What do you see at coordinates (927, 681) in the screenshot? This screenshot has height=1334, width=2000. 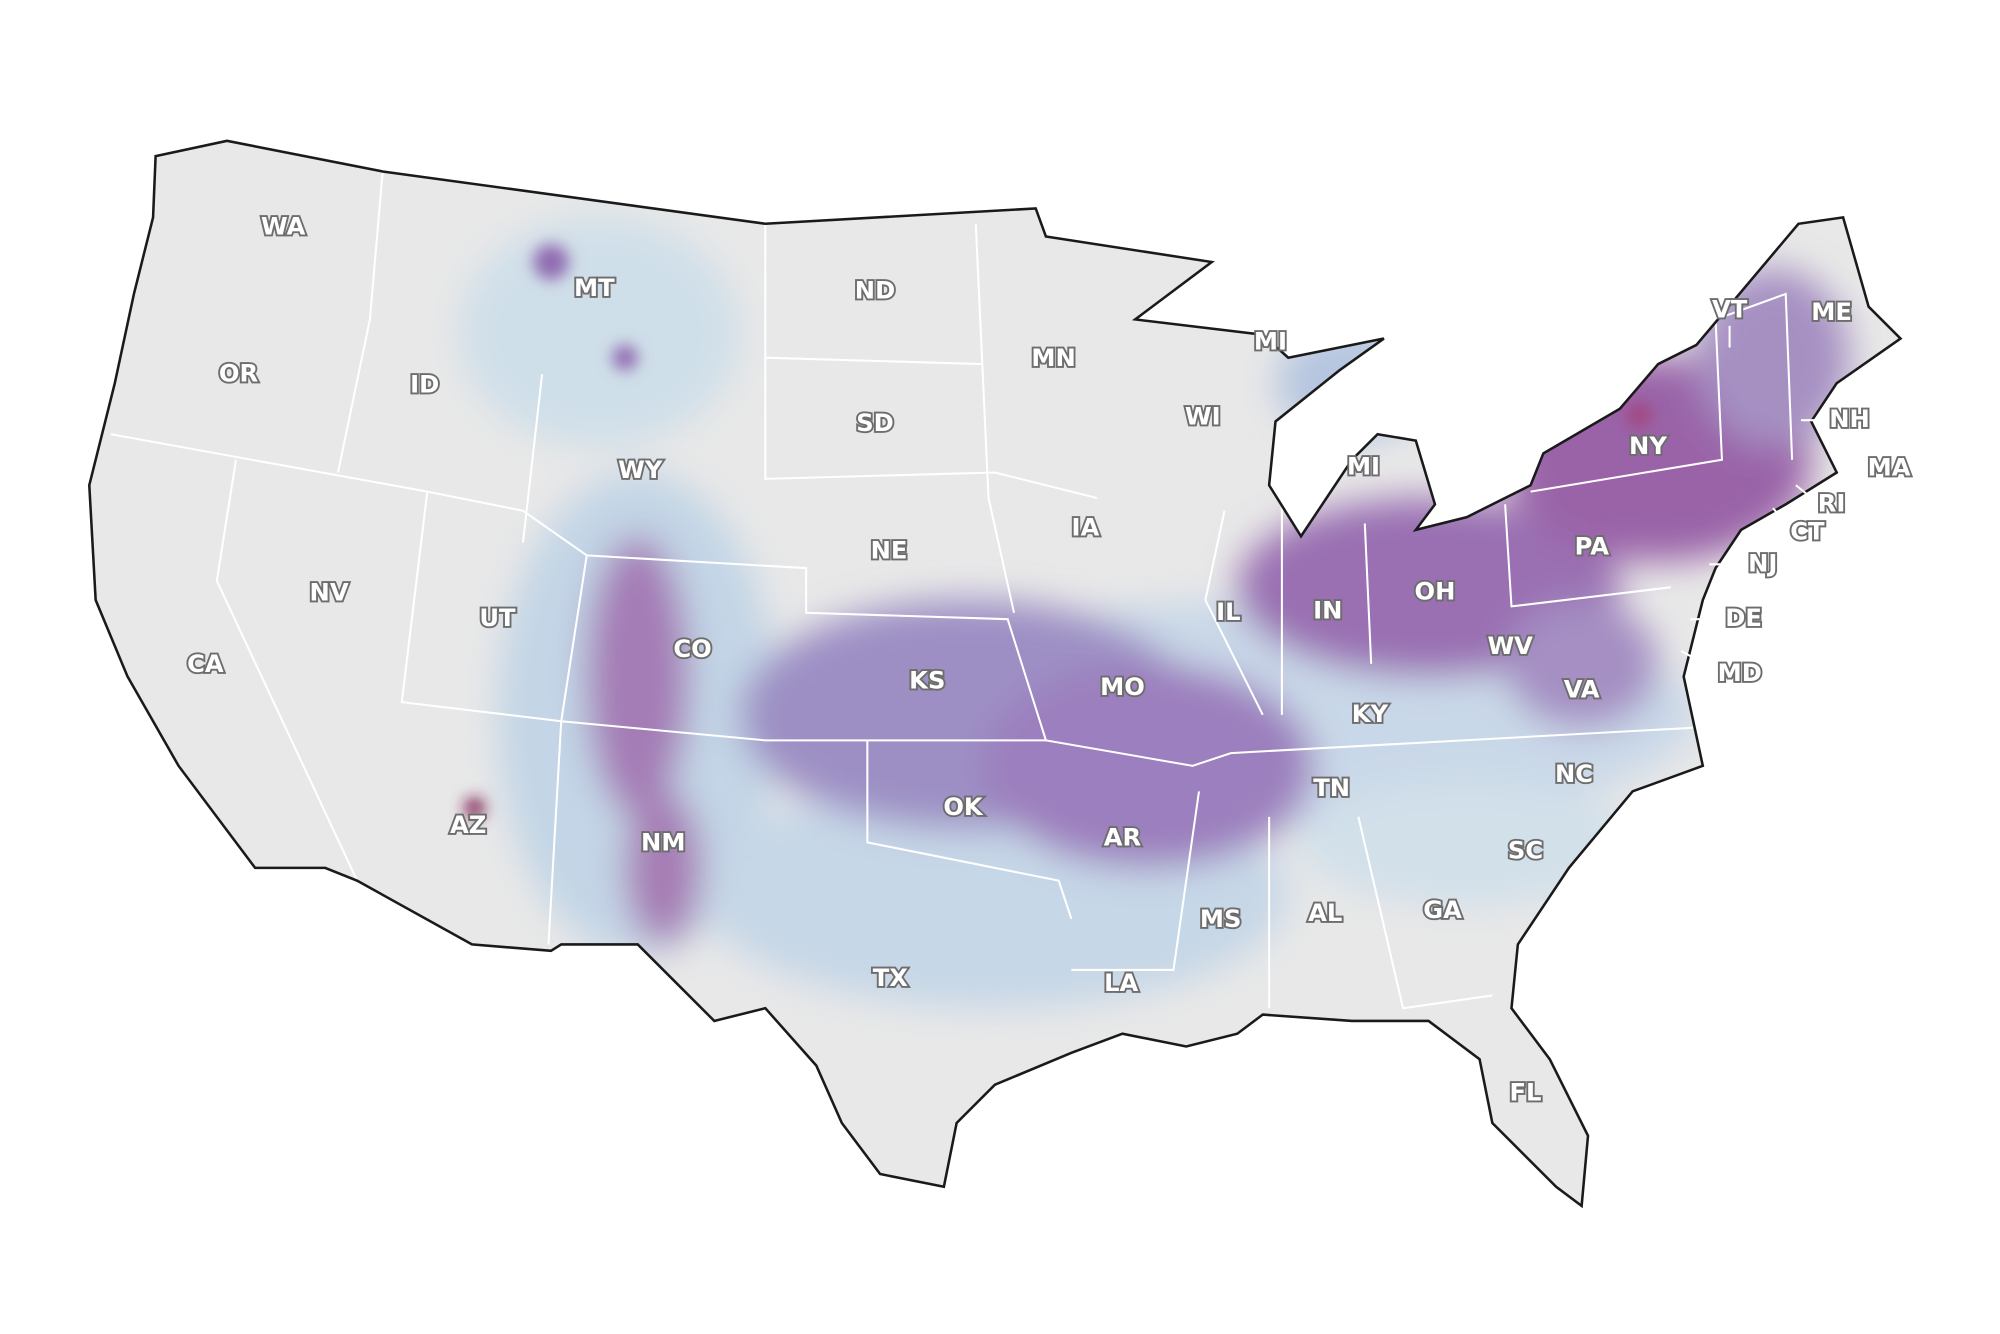 I see `state-label: KS` at bounding box center [927, 681].